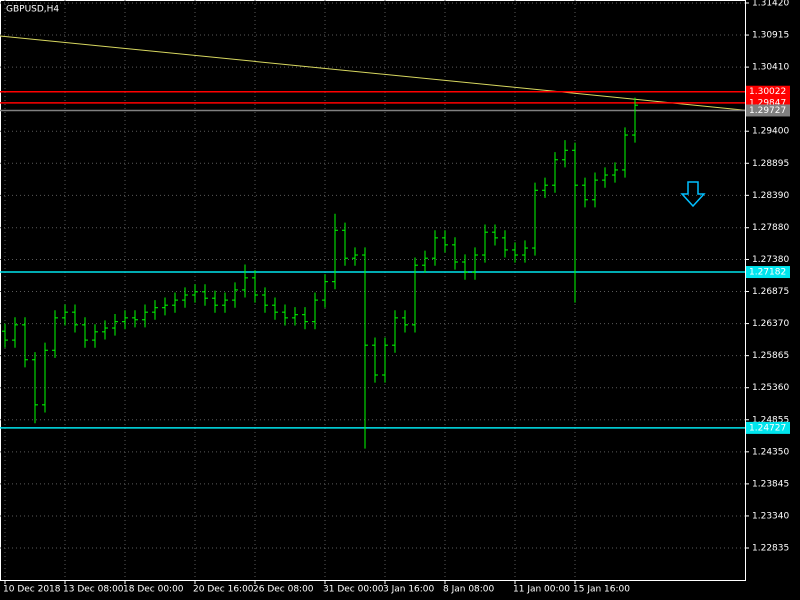 This screenshot has height=600, width=800. What do you see at coordinates (93, 590) in the screenshot?
I see `x-tick-label: 13 Dec 08:00` at bounding box center [93, 590].